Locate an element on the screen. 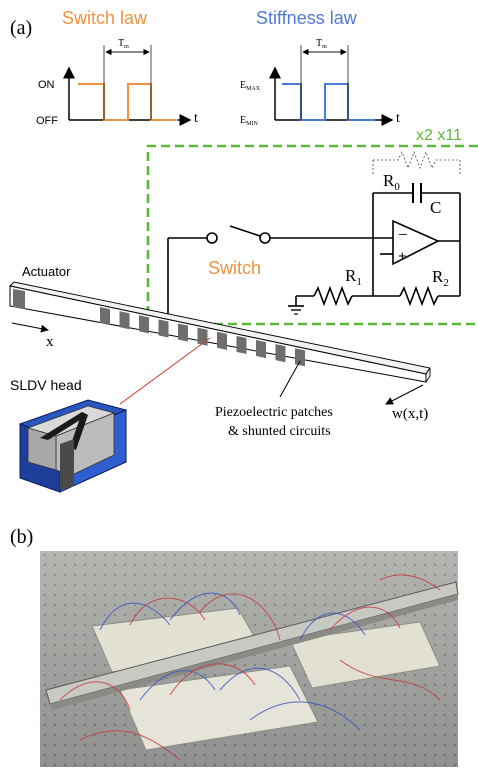 This screenshot has width=478, height=771. stiffness-law-waveform is located at coordinates (328, 102).